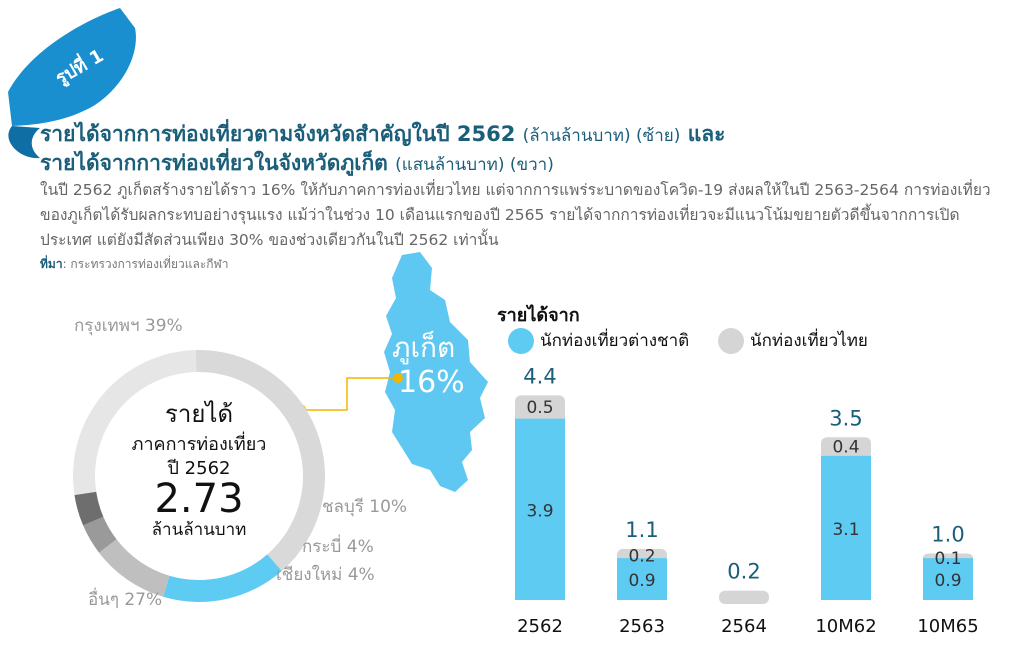  What do you see at coordinates (214, 163) in the screenshot?
I see `title-line2-main: รายได้จากการท่องเที่ยวในจังหวัดภูเก็ต` at bounding box center [214, 163].